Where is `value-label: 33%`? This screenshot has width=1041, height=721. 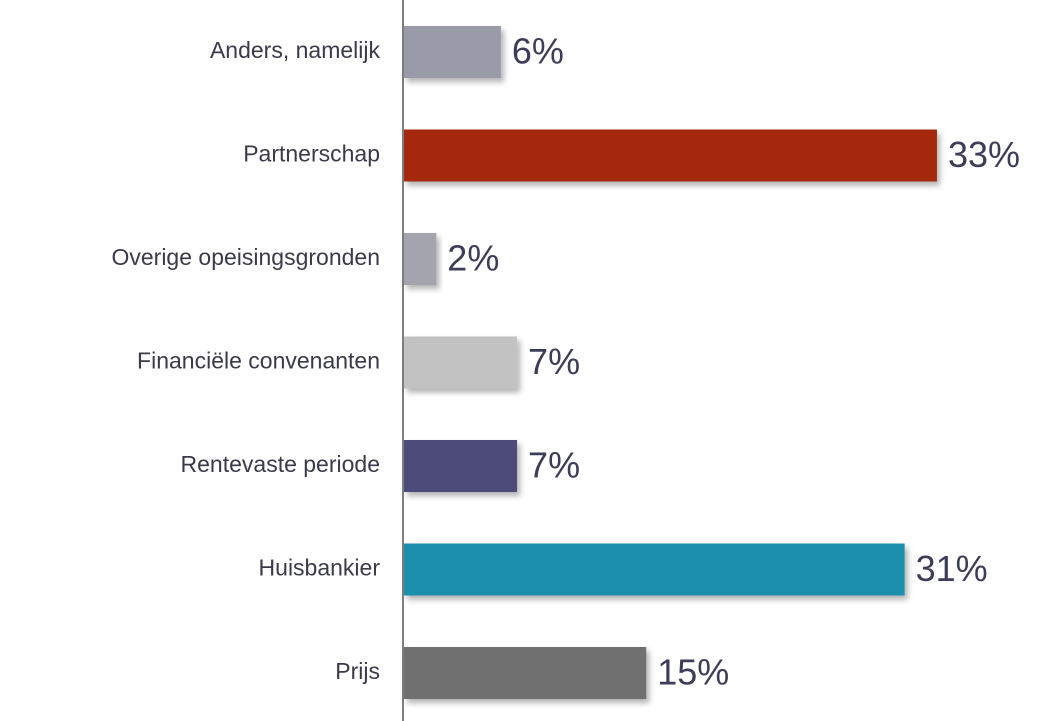
value-label: 33% is located at coordinates (984, 154).